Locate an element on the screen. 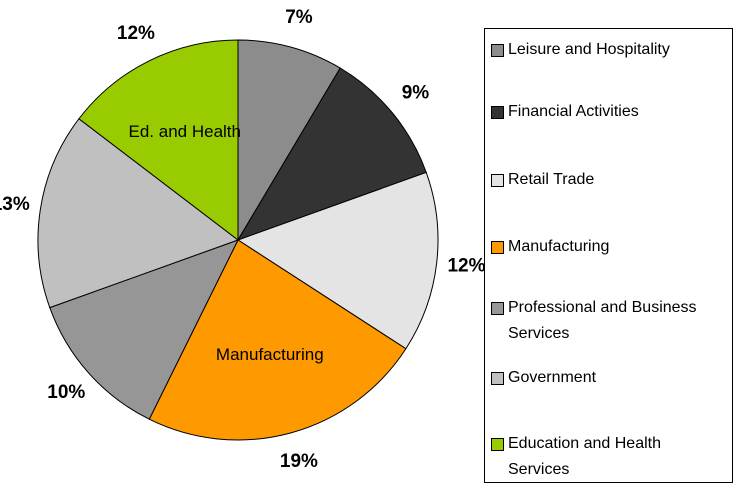  legend-label: Professional and Business Services is located at coordinates (602, 320).